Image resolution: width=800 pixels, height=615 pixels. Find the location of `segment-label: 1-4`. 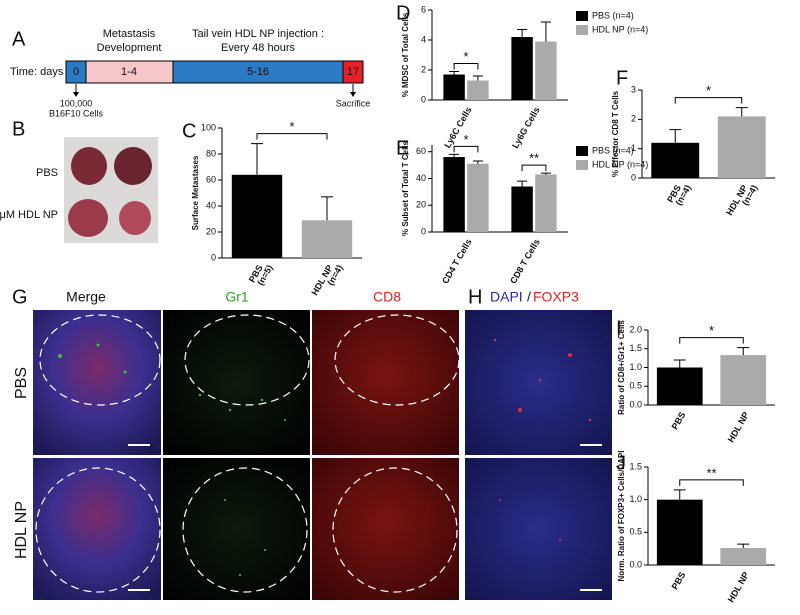

segment-label: 1-4 is located at coordinates (129, 72).